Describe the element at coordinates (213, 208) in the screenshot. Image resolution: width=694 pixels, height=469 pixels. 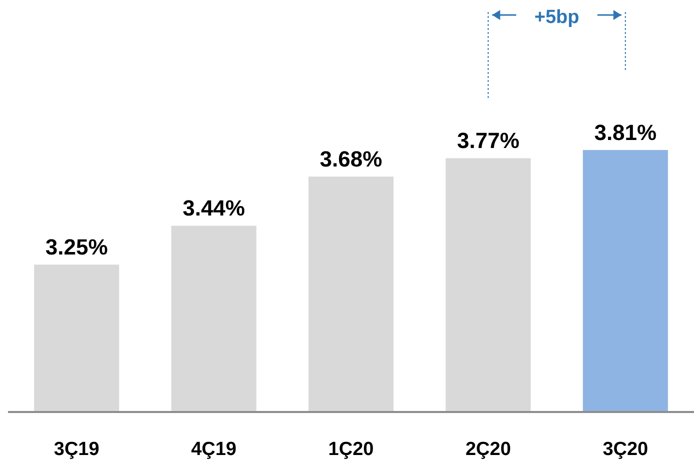
I see `data-label: 3.44%` at that location.